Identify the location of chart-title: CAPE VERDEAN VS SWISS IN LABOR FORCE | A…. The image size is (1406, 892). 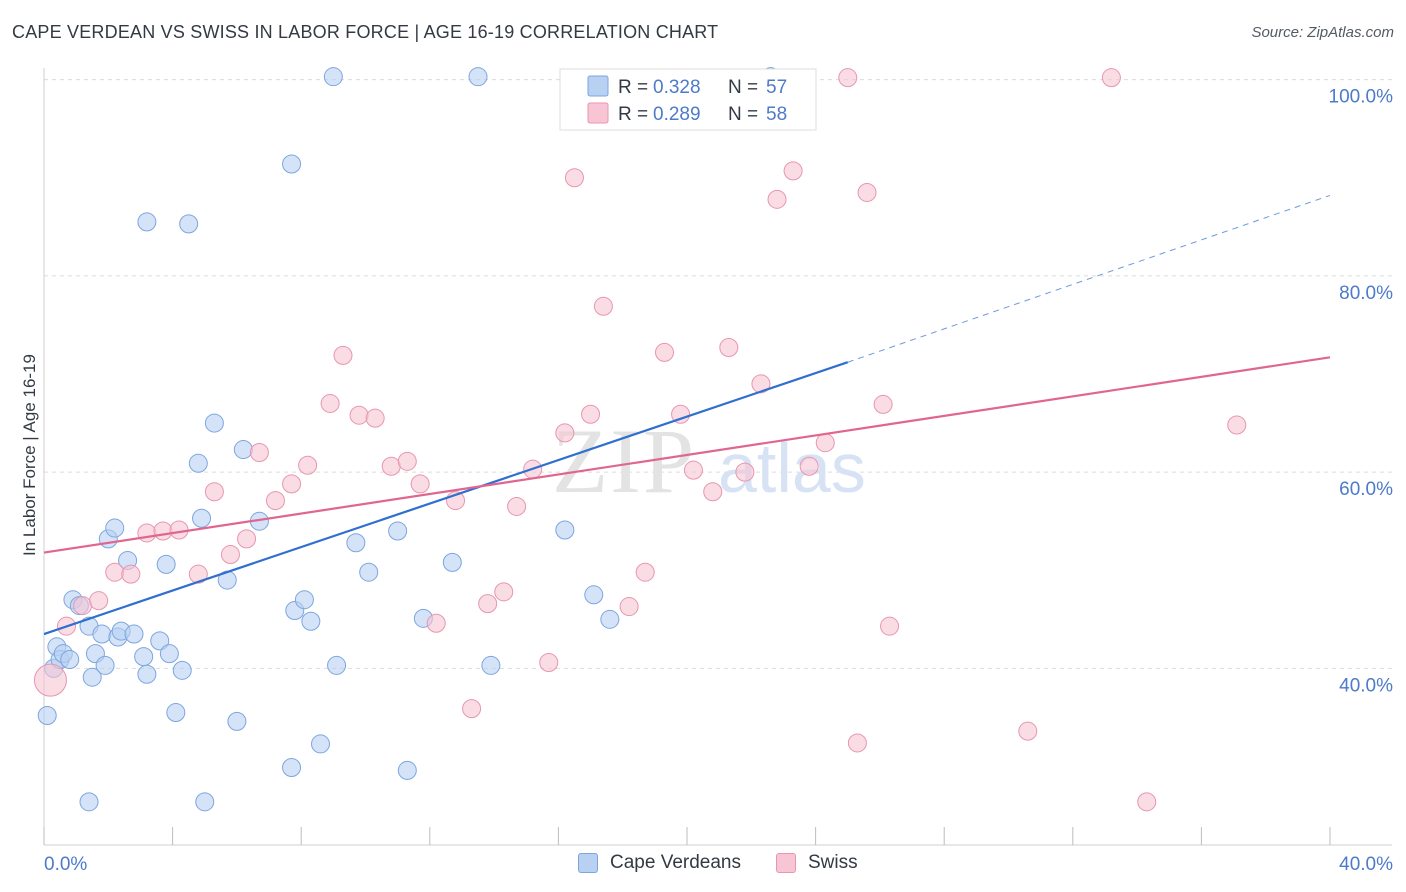
(365, 32).